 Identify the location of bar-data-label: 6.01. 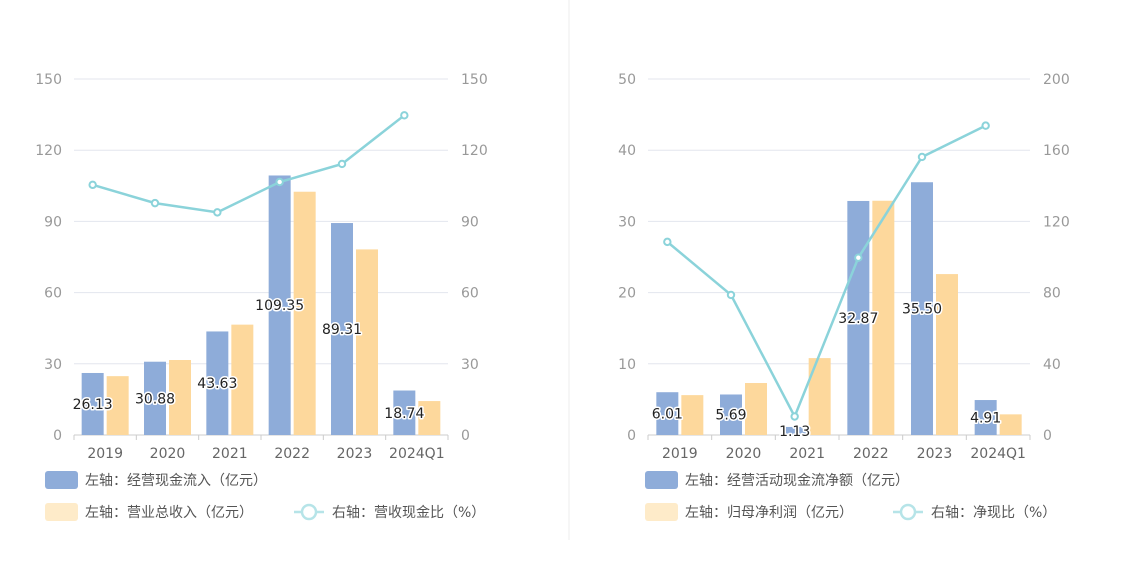
(667, 415).